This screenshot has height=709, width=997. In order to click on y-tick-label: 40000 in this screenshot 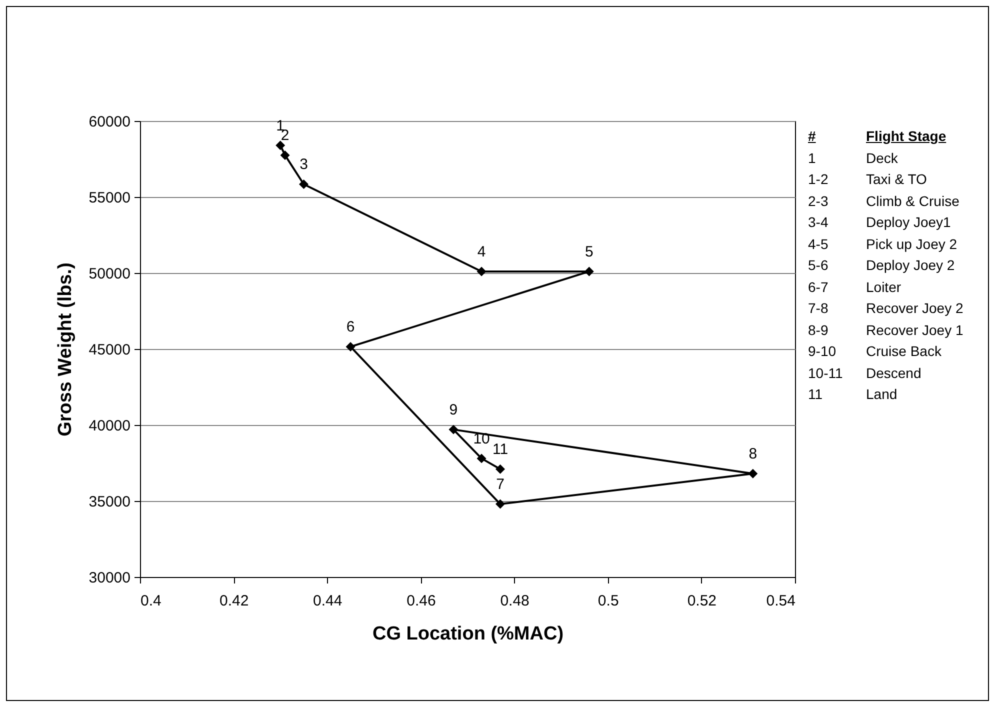, I will do `click(109, 426)`.